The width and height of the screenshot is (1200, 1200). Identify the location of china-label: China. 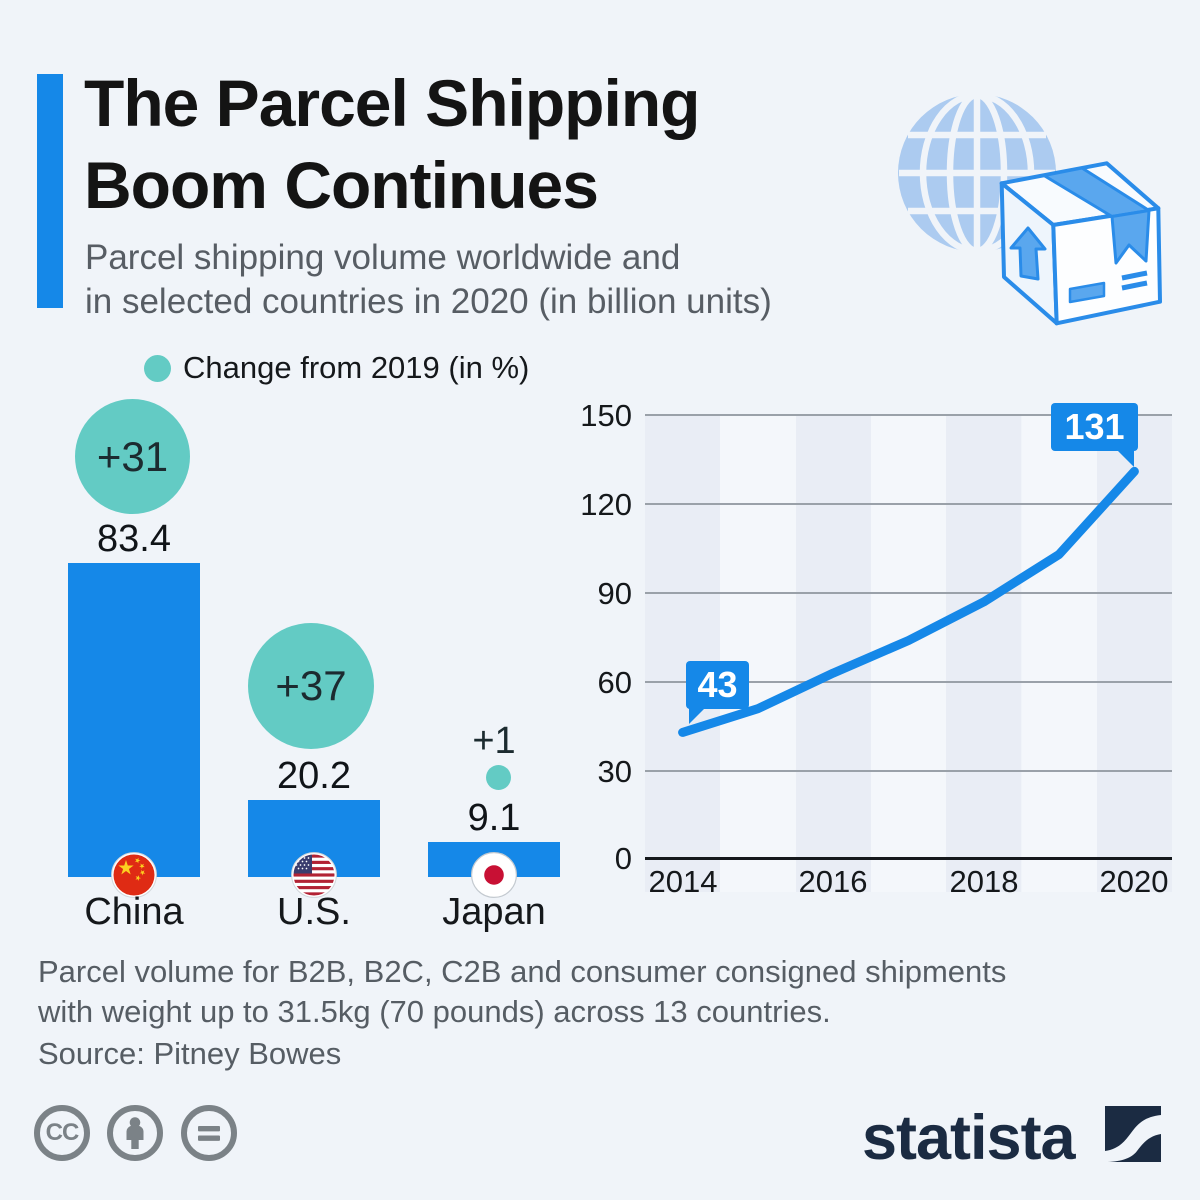
(134, 912).